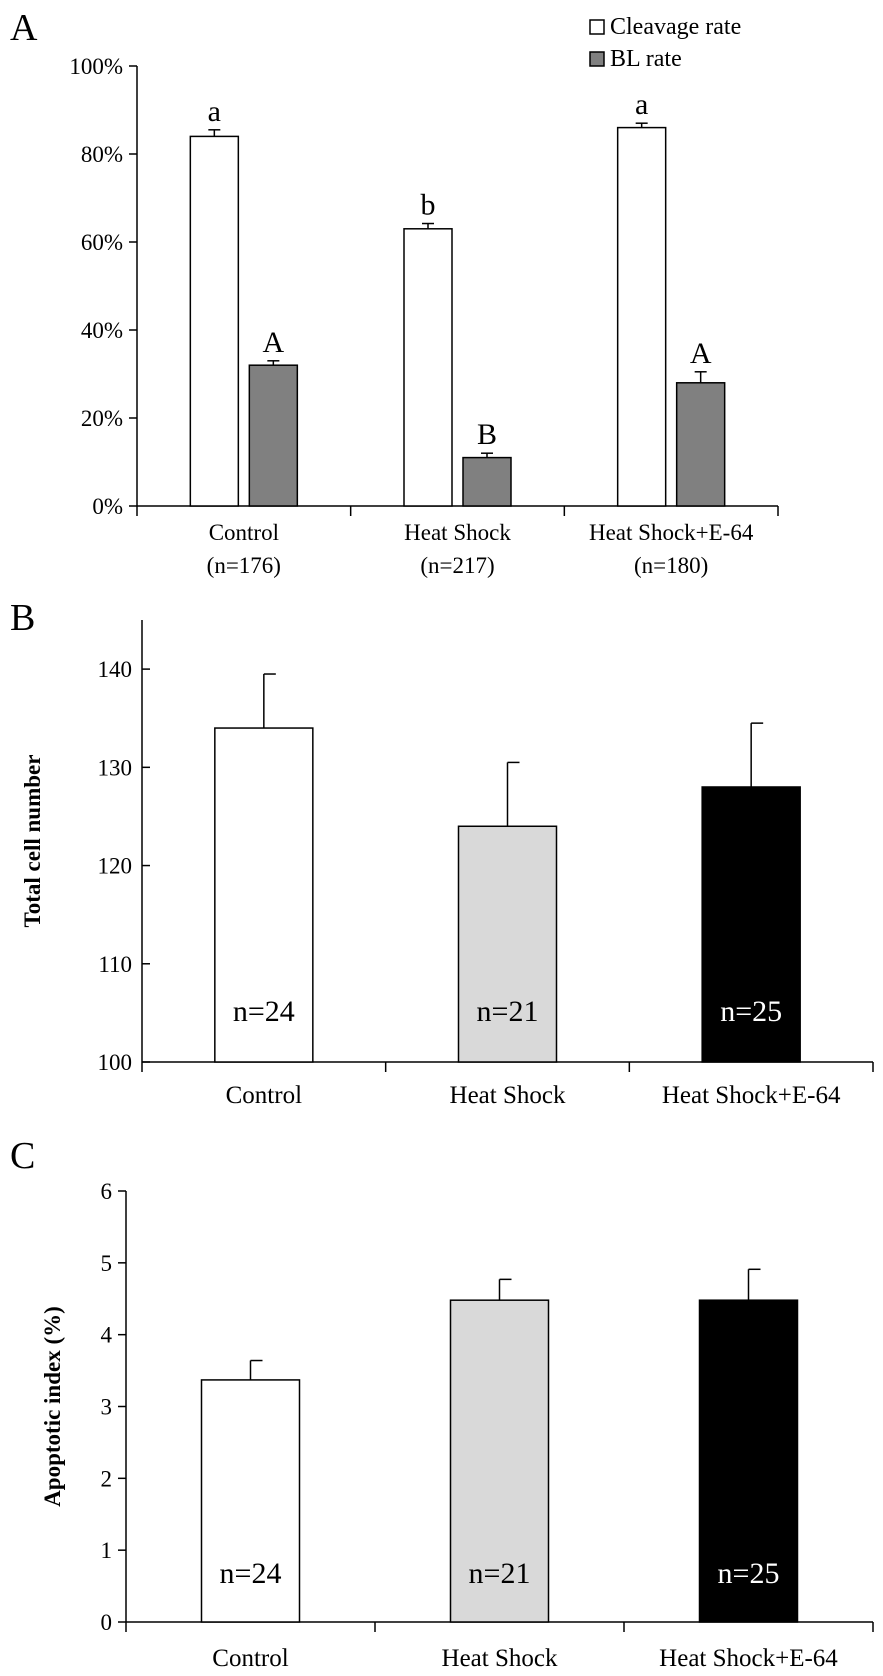 Image resolution: width=883 pixels, height=1676 pixels. What do you see at coordinates (244, 532) in the screenshot?
I see `panel-a-category-label: Control` at bounding box center [244, 532].